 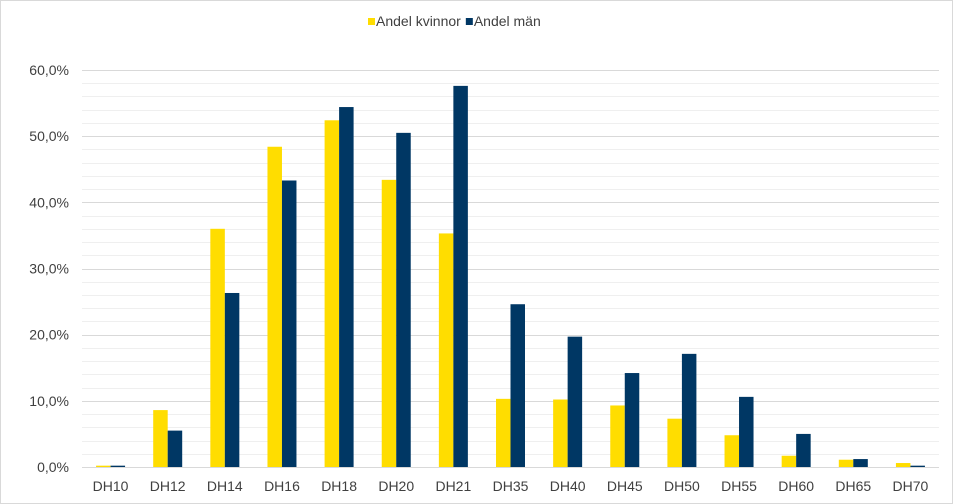 I want to click on legend: Andel kvinnor Andel män, so click(x=454, y=21).